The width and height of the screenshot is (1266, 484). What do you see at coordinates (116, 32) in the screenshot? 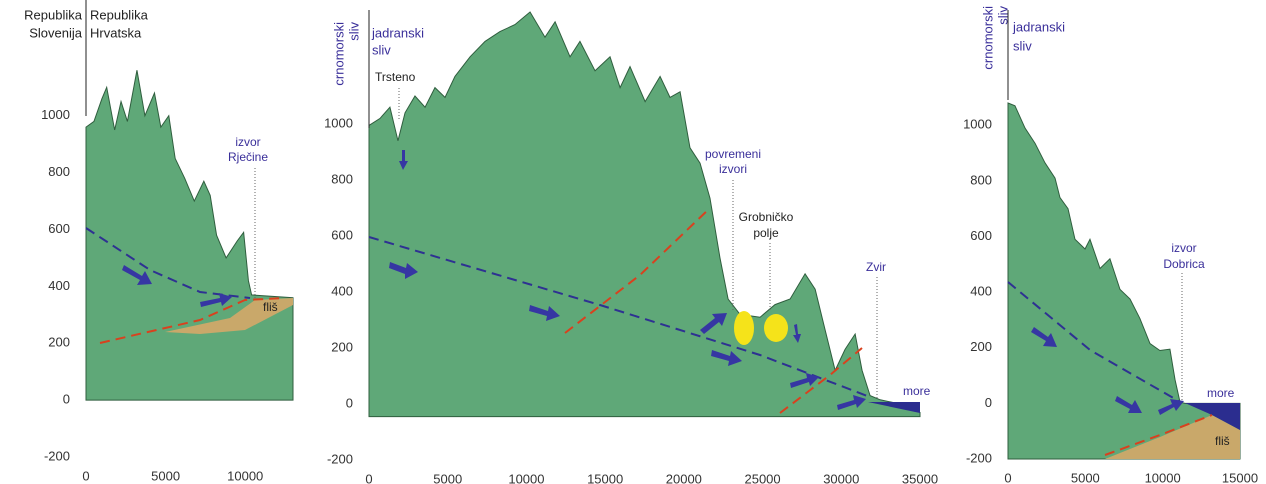
I see `annotation: Hrvatska` at bounding box center [116, 32].